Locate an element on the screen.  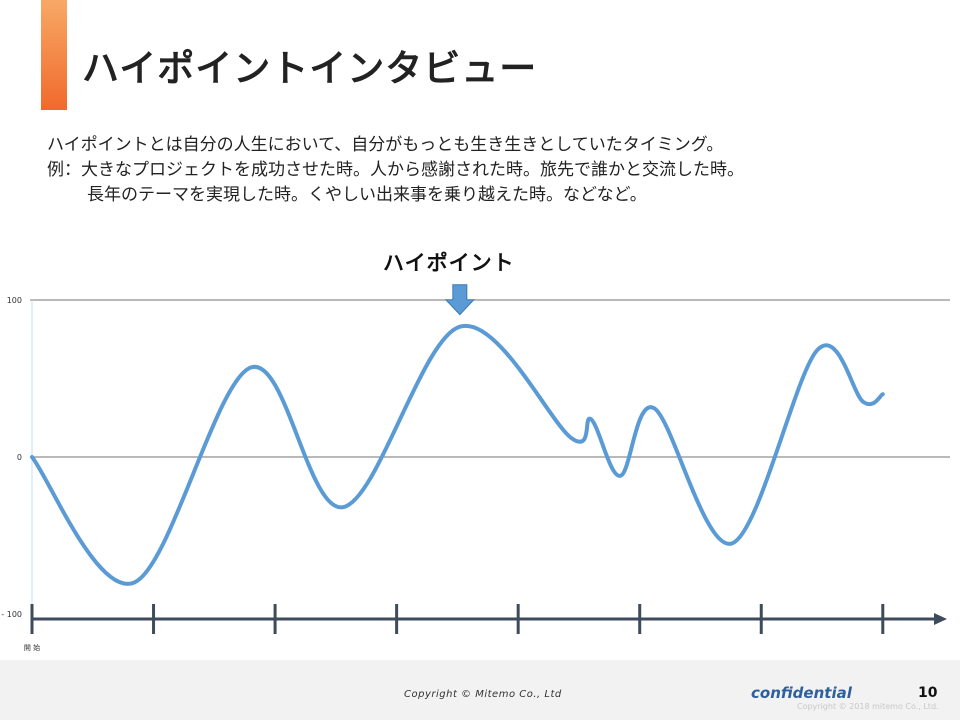
footer-band is located at coordinates (480, 690).